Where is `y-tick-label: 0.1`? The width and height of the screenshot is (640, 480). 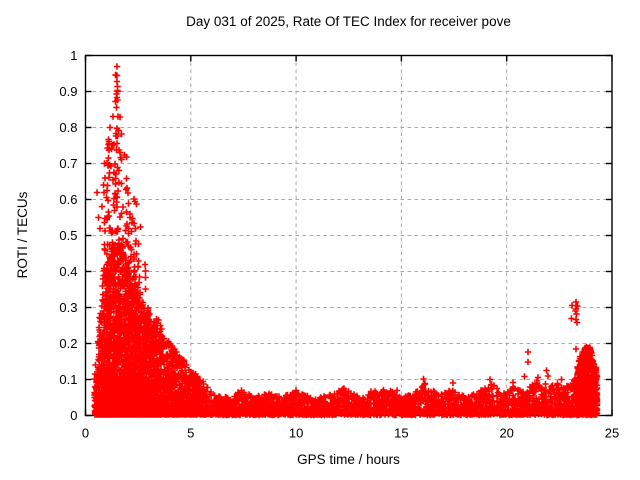 y-tick-label: 0.1 is located at coordinates (68, 379).